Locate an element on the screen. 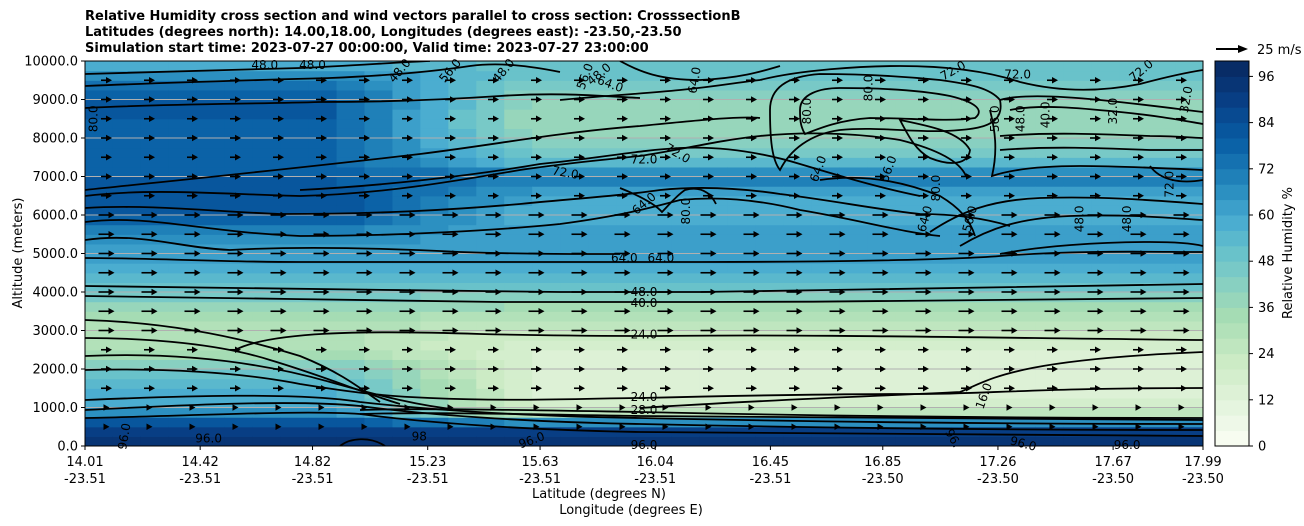 The image size is (1304, 526). x-tick-lat: 17.26 is located at coordinates (997, 462).